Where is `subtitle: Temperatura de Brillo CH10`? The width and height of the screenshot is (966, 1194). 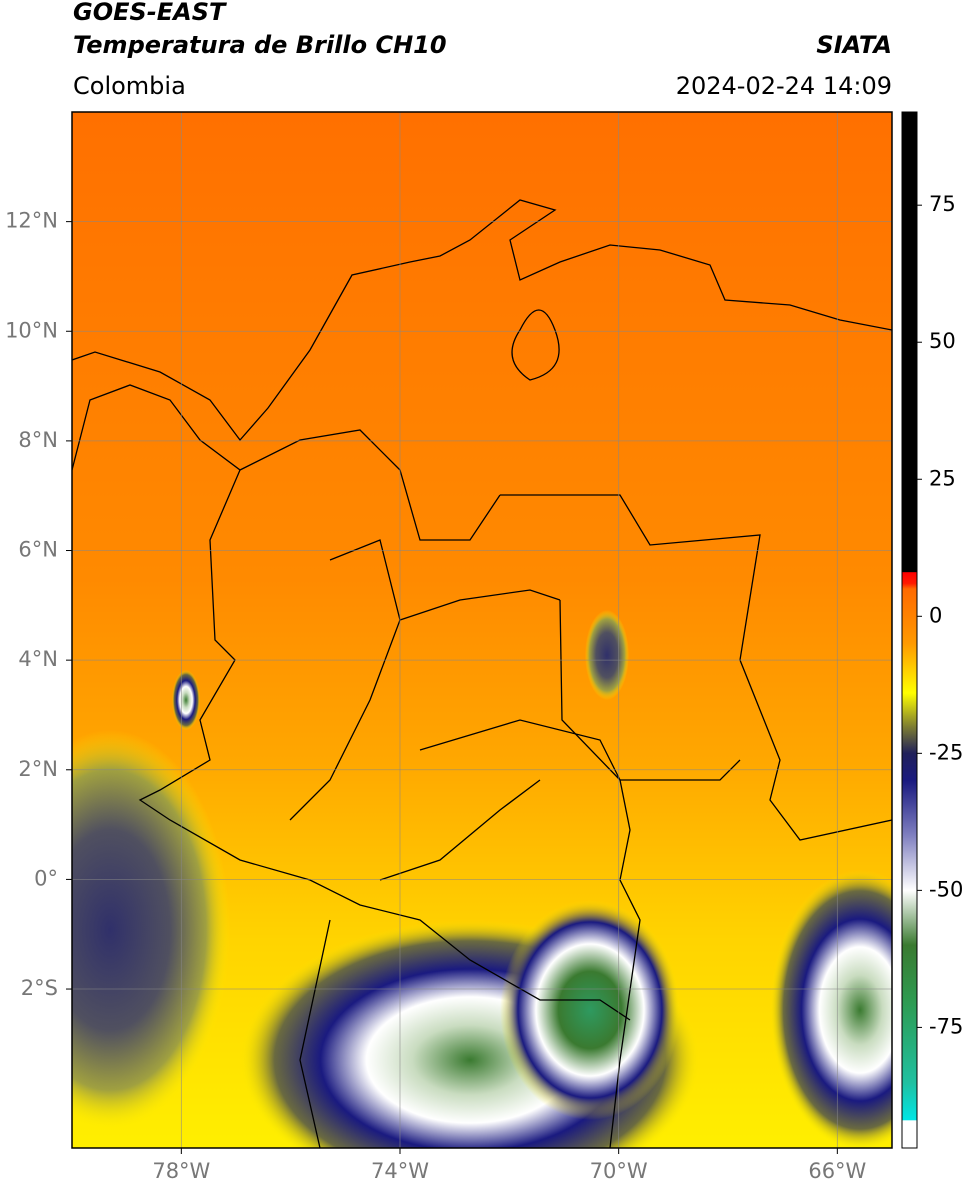 subtitle: Temperatura de Brillo CH10 is located at coordinates (260, 45).